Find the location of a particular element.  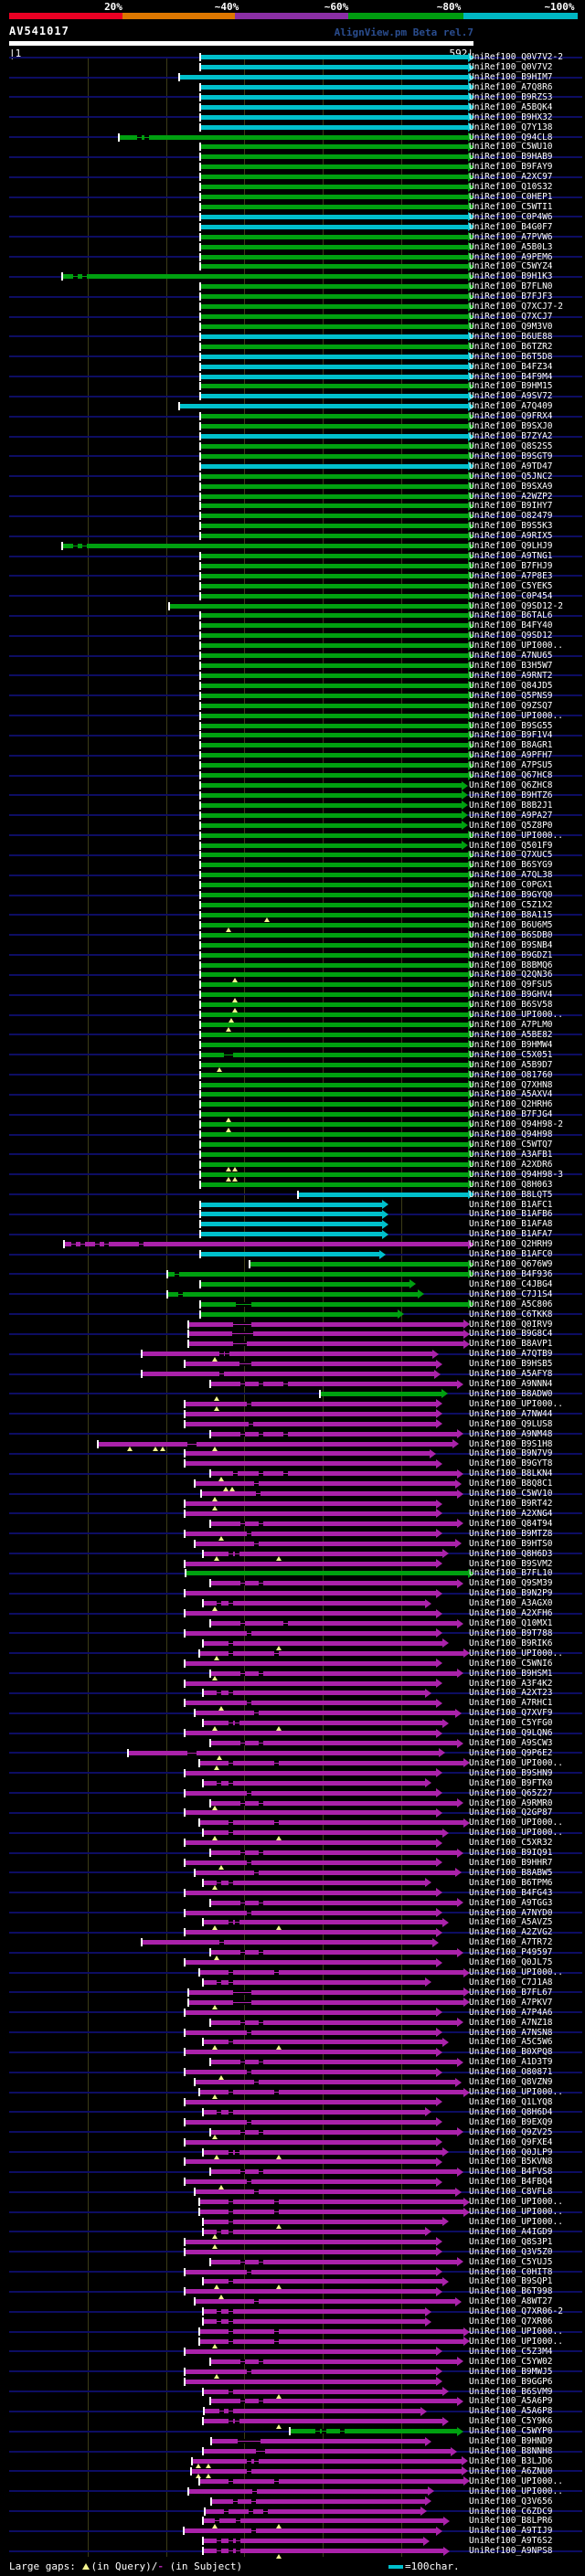

hit-bar-B6SV58 is located at coordinates (334, 1005).